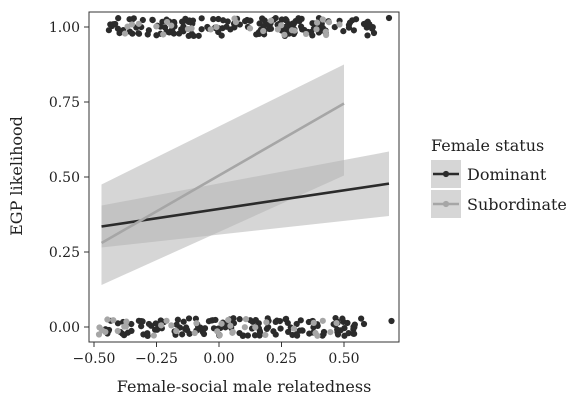  What do you see at coordinates (446, 204) in the screenshot?
I see `legend-point-subordinate` at bounding box center [446, 204].